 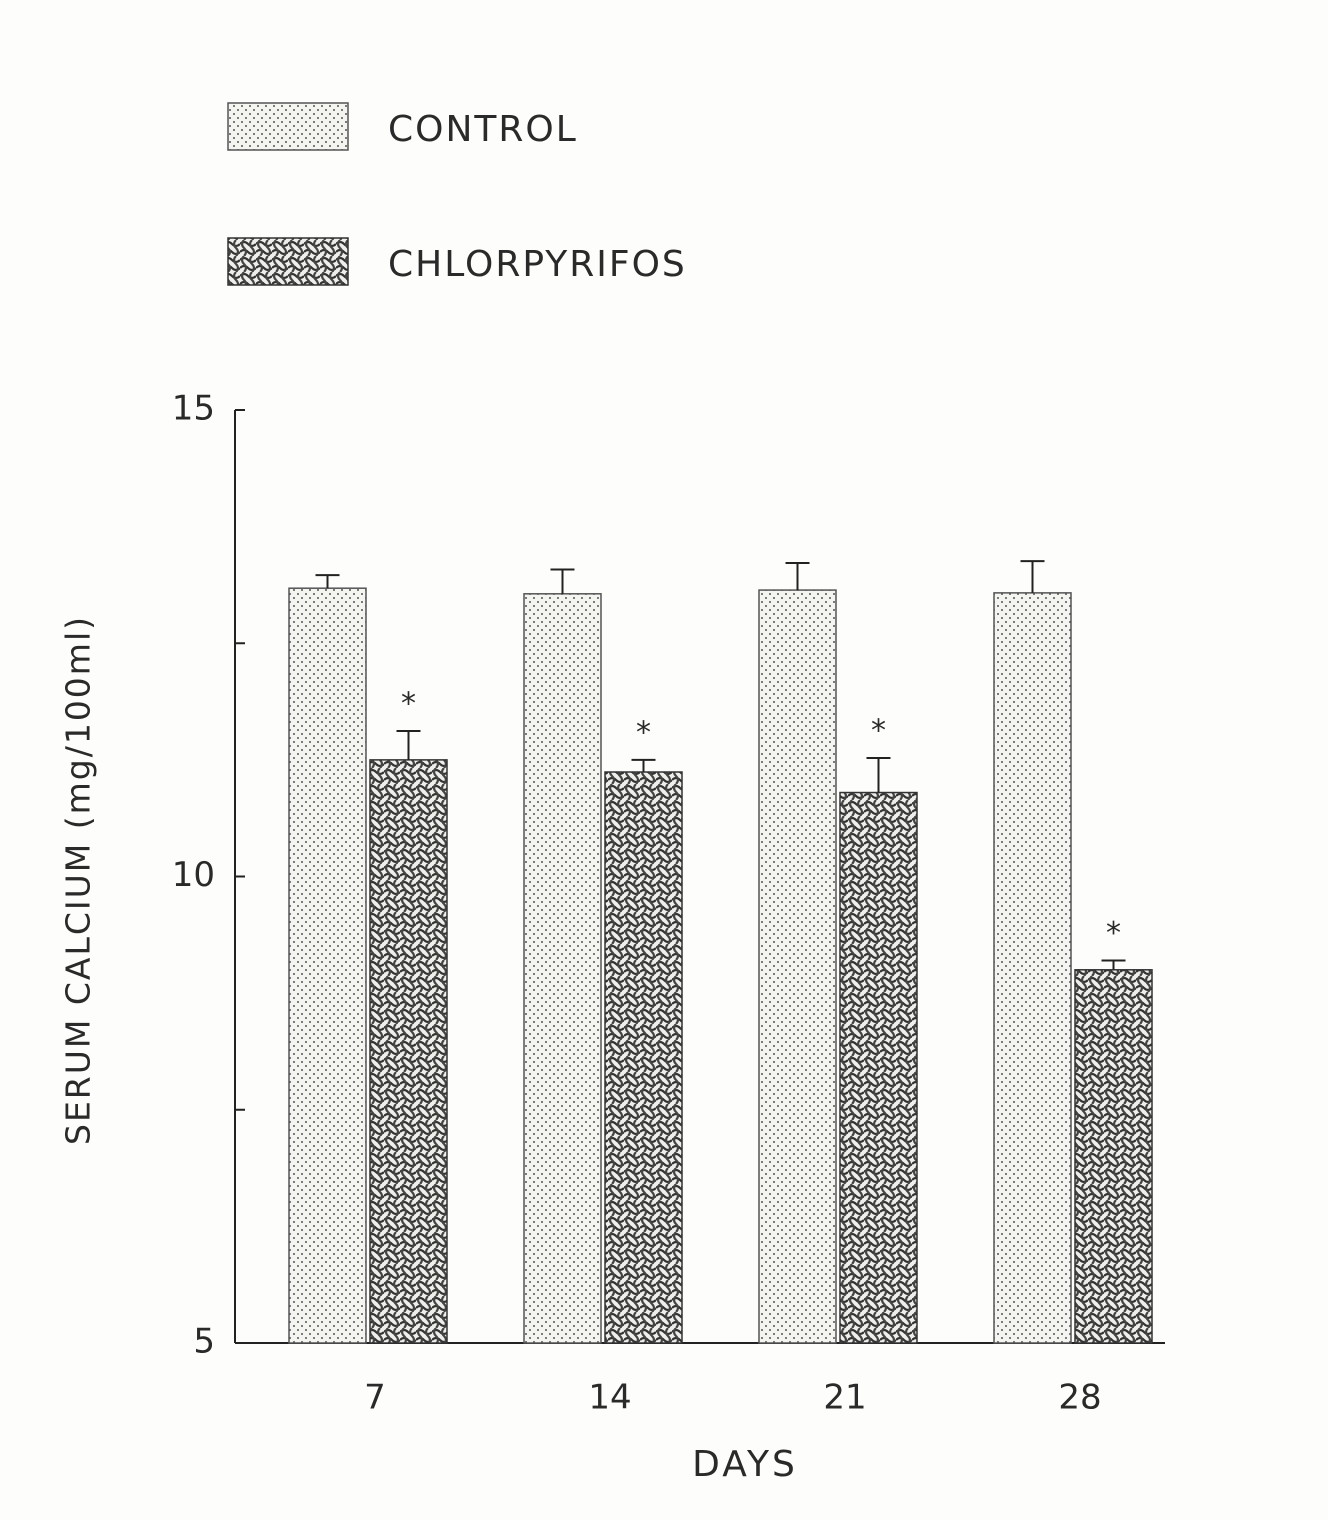 I want to click on x-tick-label: 21, so click(x=844, y=1398).